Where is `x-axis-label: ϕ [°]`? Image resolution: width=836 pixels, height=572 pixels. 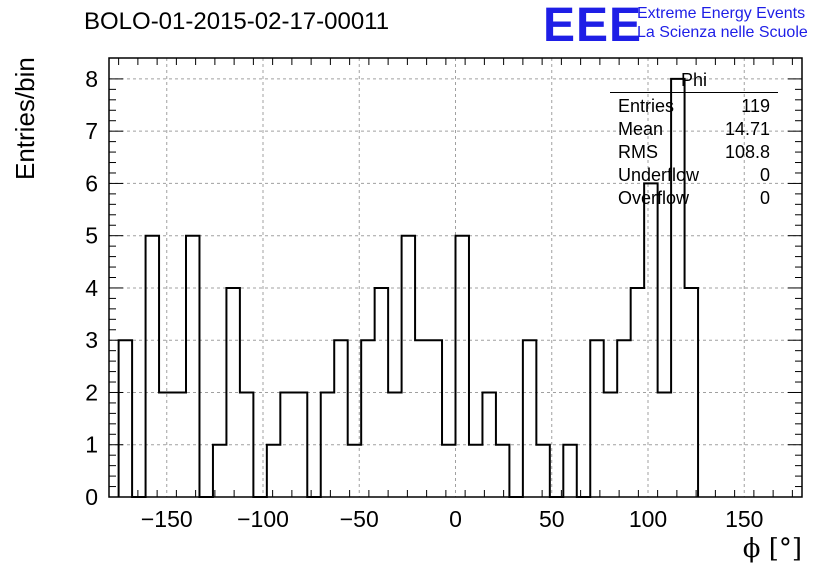 x-axis-label: ϕ [°] is located at coordinates (772, 549).